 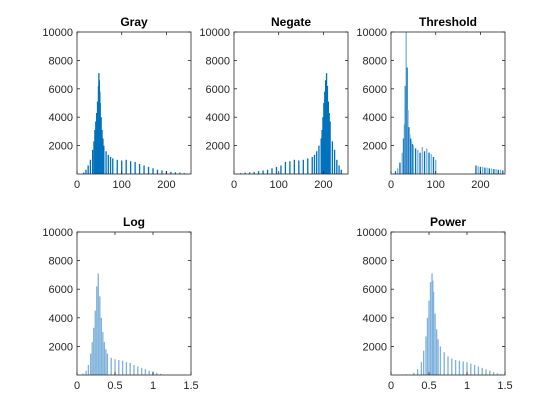 I want to click on plot-power: 2000 4000 6000 8000 10000 0 0.5 1 1.5 Power, so click(x=434, y=303).